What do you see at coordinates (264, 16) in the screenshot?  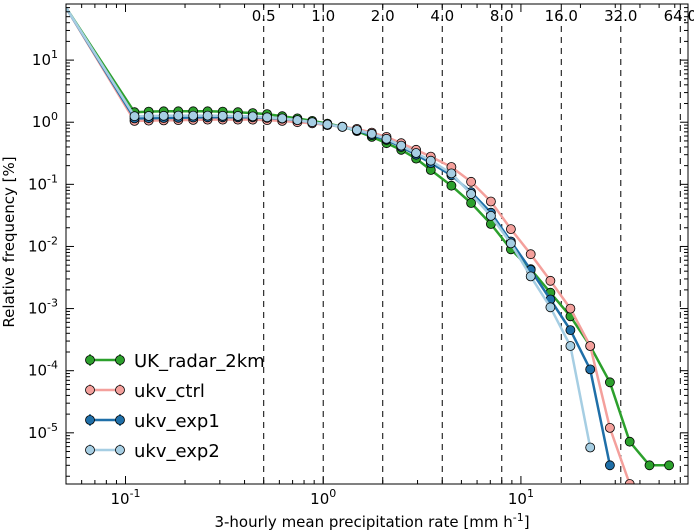 I see `threshold-label-0: 0.5` at bounding box center [264, 16].